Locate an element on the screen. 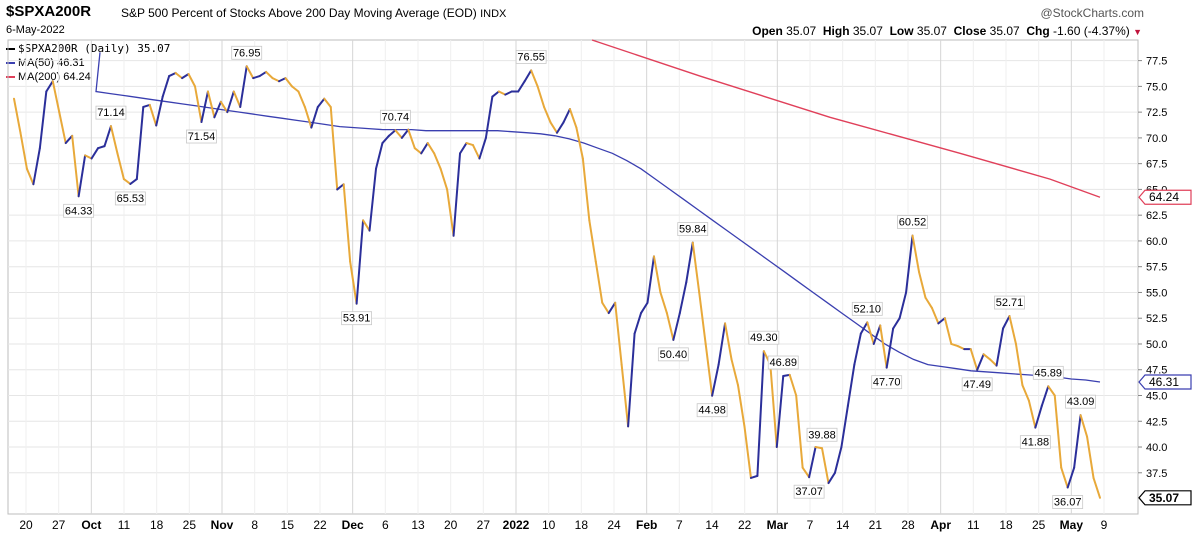 Image resolution: width=1194 pixels, height=542 pixels. chg-value: -1.60 (-4.37%) is located at coordinates (1091, 31).